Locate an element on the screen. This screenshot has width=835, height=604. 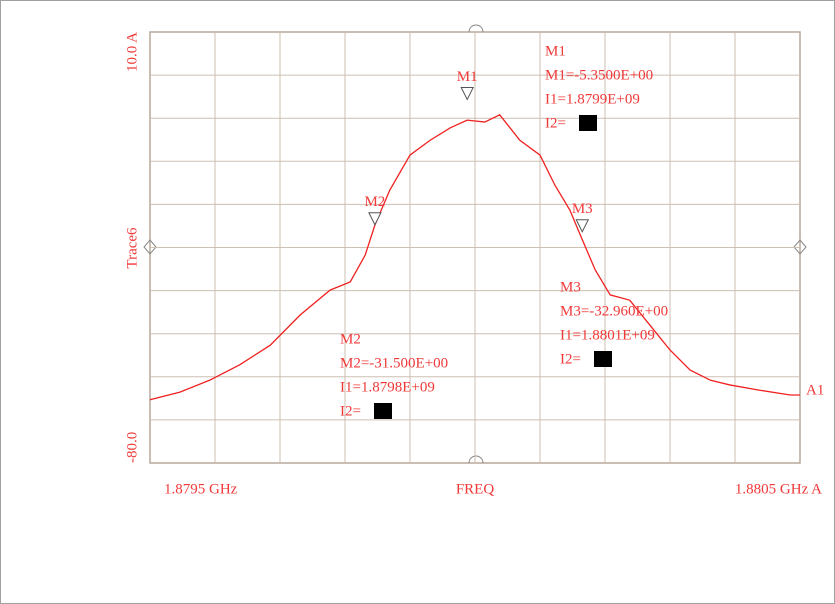
marker-readout: I1=1.8799E+09 is located at coordinates (592, 99).